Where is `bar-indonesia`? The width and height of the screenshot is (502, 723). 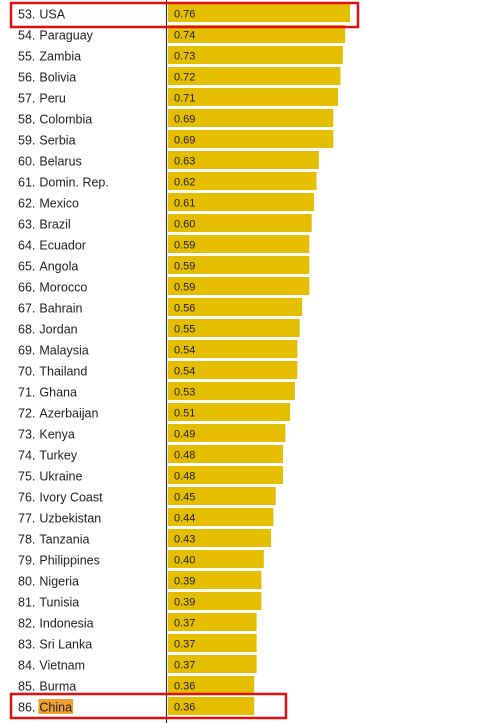 bar-indonesia is located at coordinates (212, 622).